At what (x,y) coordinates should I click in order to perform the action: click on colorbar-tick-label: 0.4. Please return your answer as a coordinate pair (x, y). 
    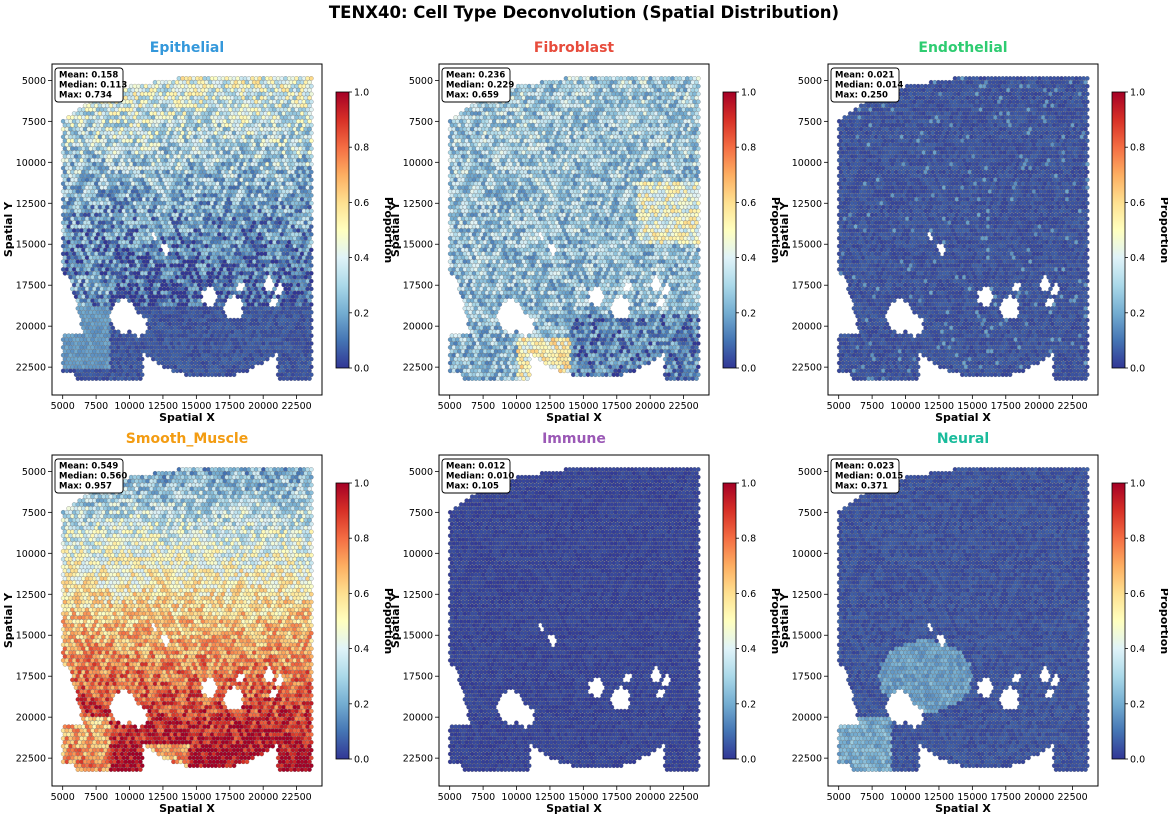
    Looking at the image, I should click on (361, 258).